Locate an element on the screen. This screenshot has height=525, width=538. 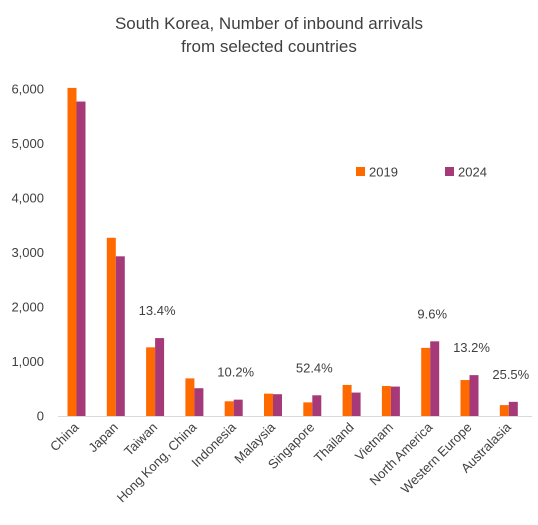
bar-2019-vietnam is located at coordinates (386, 401).